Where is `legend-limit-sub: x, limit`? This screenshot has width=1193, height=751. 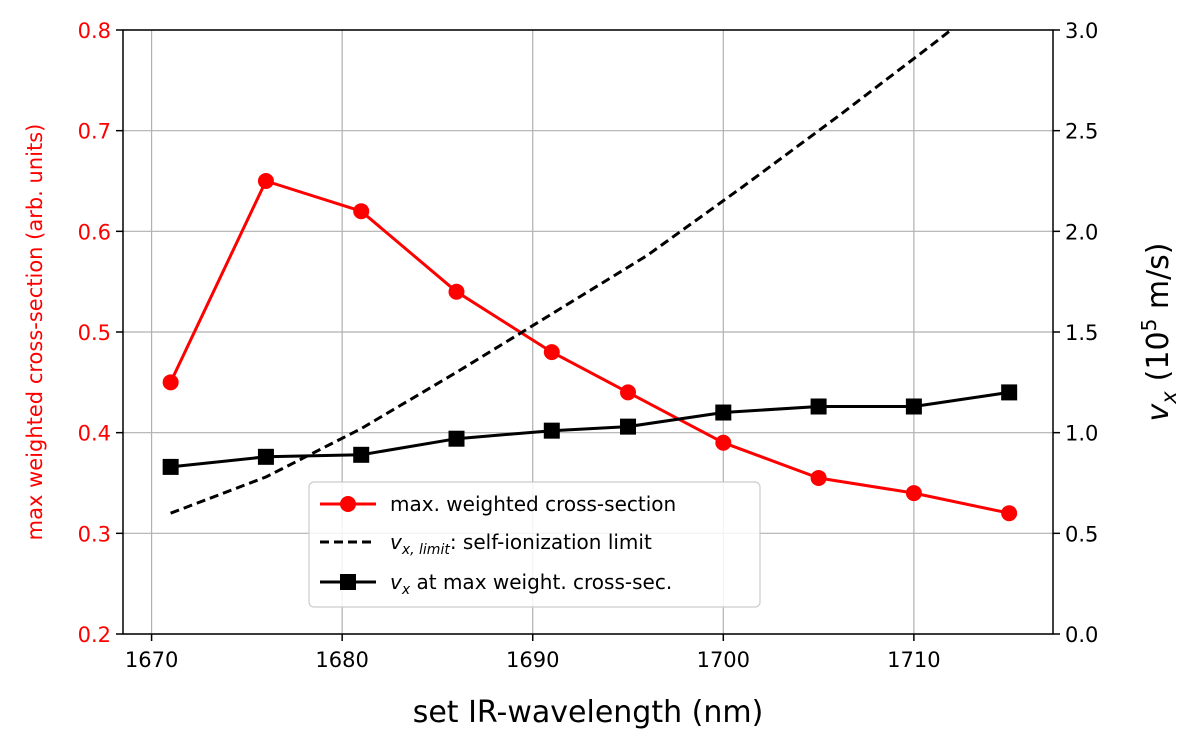
legend-limit-sub: x, limit is located at coordinates (425, 550).